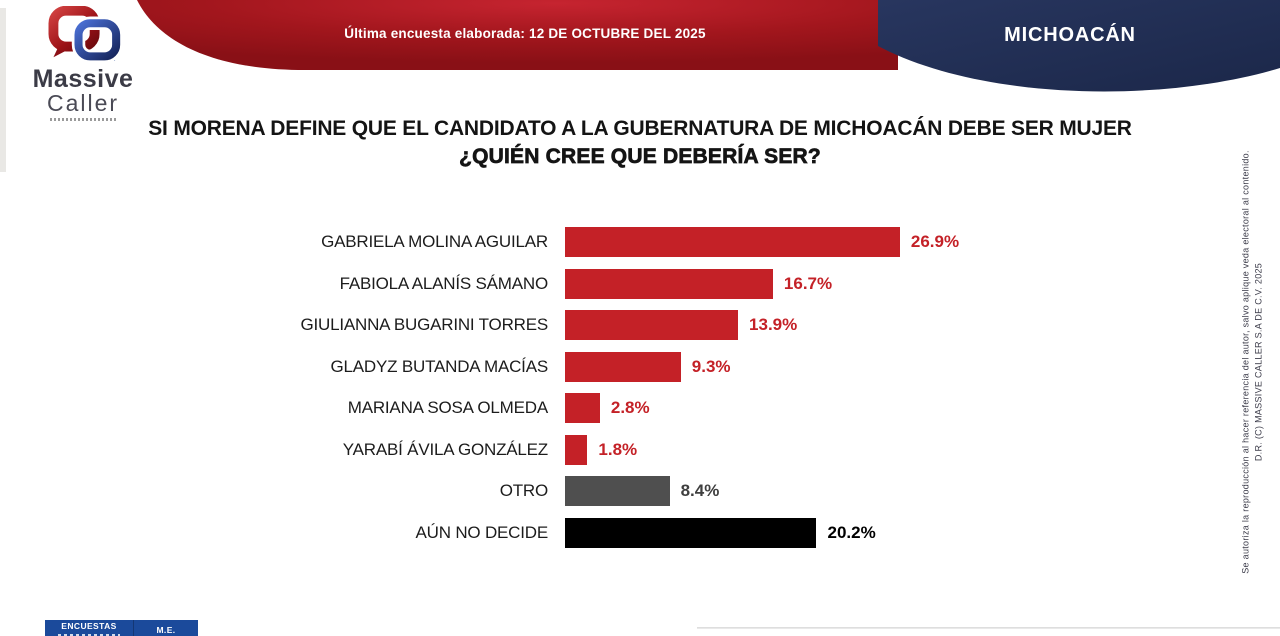  Describe the element at coordinates (85, 34) in the screenshot. I see `chat-bubbles-icon` at that location.